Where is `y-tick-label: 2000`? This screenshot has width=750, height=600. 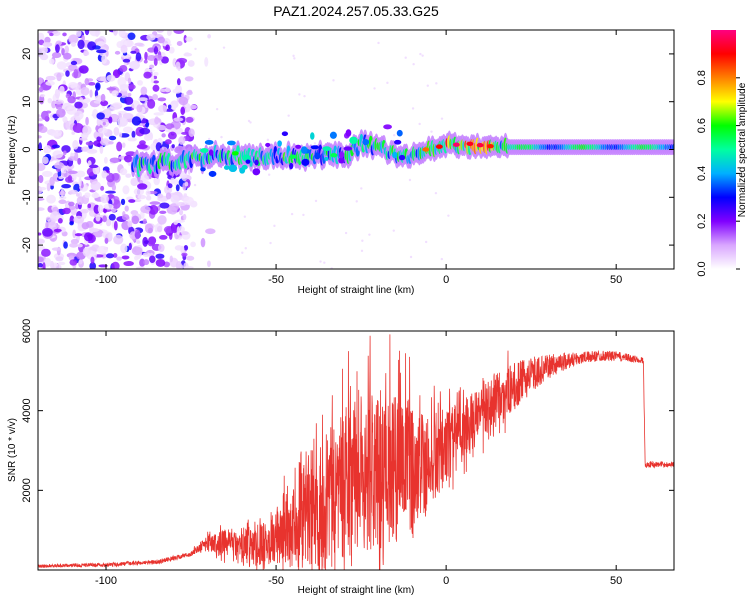 y-tick-label: 2000 is located at coordinates (27, 490).